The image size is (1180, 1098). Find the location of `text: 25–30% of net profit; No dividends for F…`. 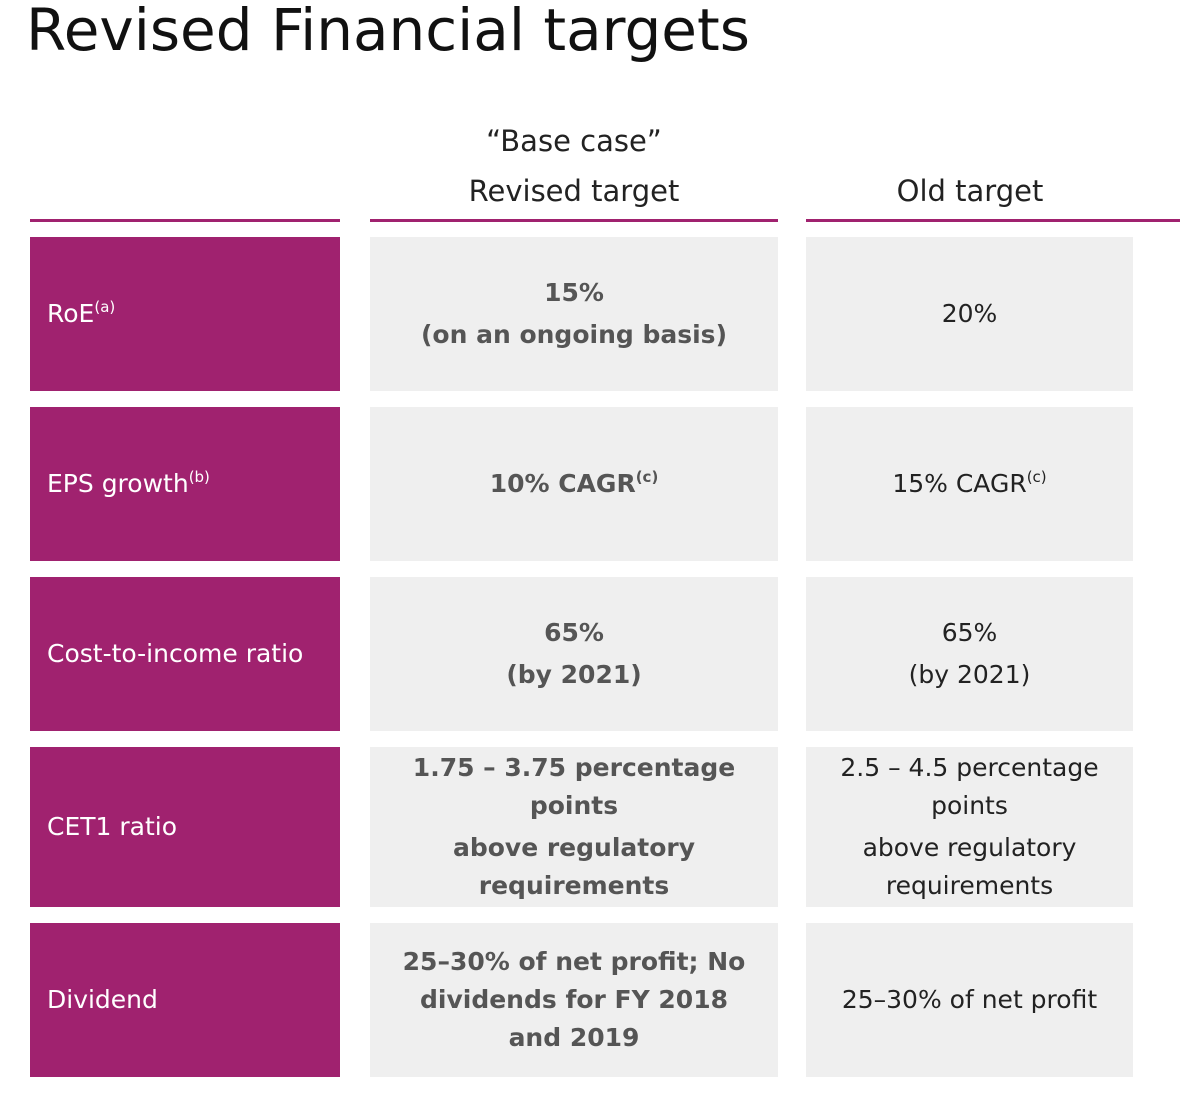

text: 25–30% of net profit; No dividends for F… is located at coordinates (574, 999).